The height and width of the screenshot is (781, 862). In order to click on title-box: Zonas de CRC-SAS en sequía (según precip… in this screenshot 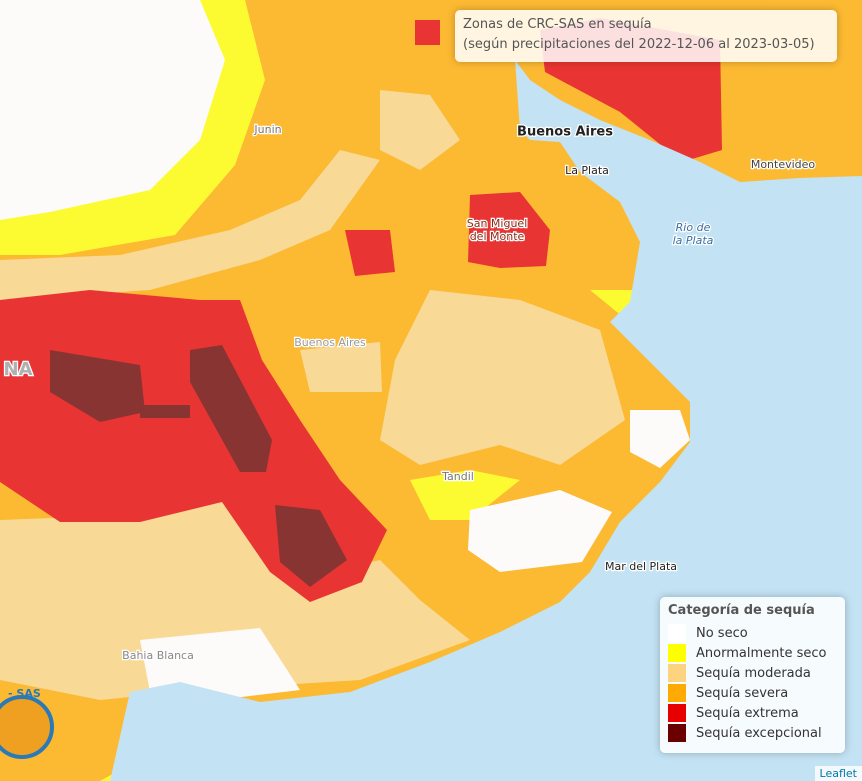, I will do `click(646, 36)`.